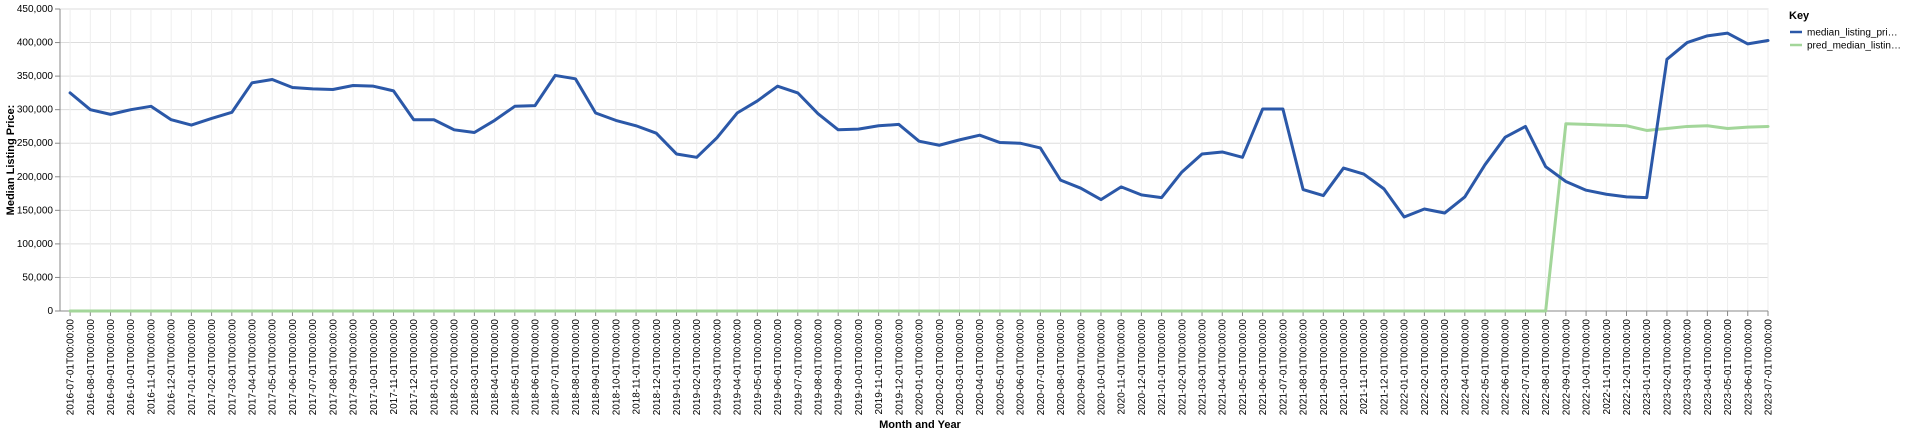  I want to click on x-tick-label: 2020-04-01T00:00:00, so click(980, 367).